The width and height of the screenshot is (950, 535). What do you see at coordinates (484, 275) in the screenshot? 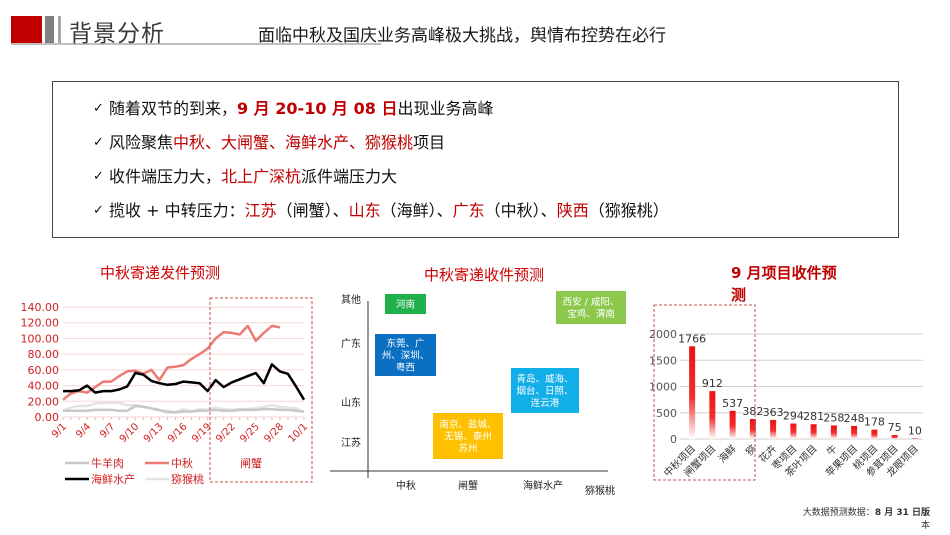
I see `matrix-chart-title: 中秋寄递收件预测` at bounding box center [484, 275].